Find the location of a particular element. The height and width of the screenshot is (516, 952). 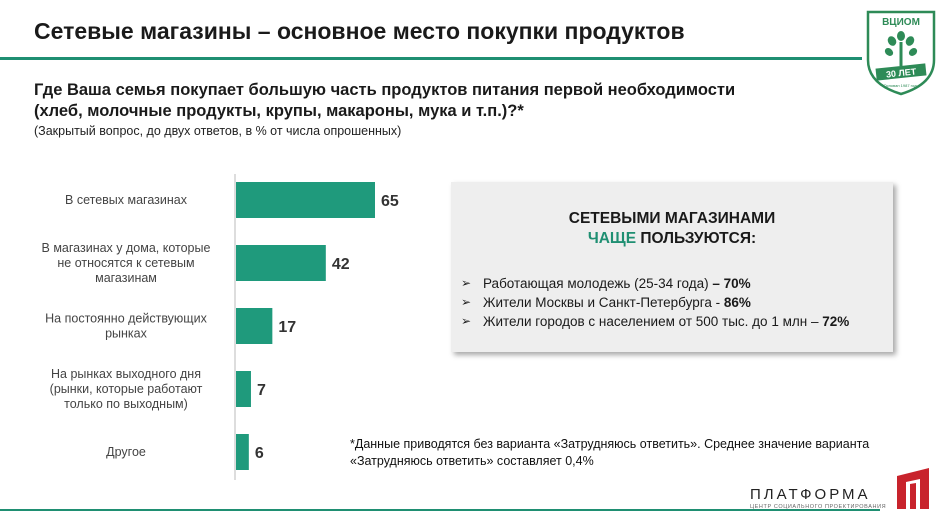

platforma-subtitle: ЦЕНТР СОЦИАЛЬНОГО ПРОЕКТИРОВАНИЯ is located at coordinates (818, 507).